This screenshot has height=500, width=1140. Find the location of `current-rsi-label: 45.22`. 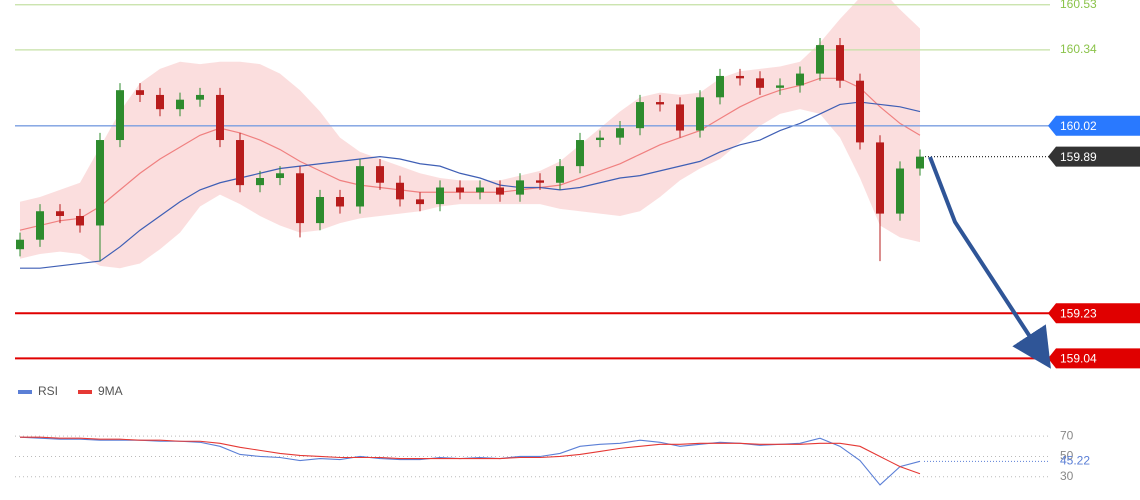

current-rsi-label: 45.22 is located at coordinates (1075, 461).